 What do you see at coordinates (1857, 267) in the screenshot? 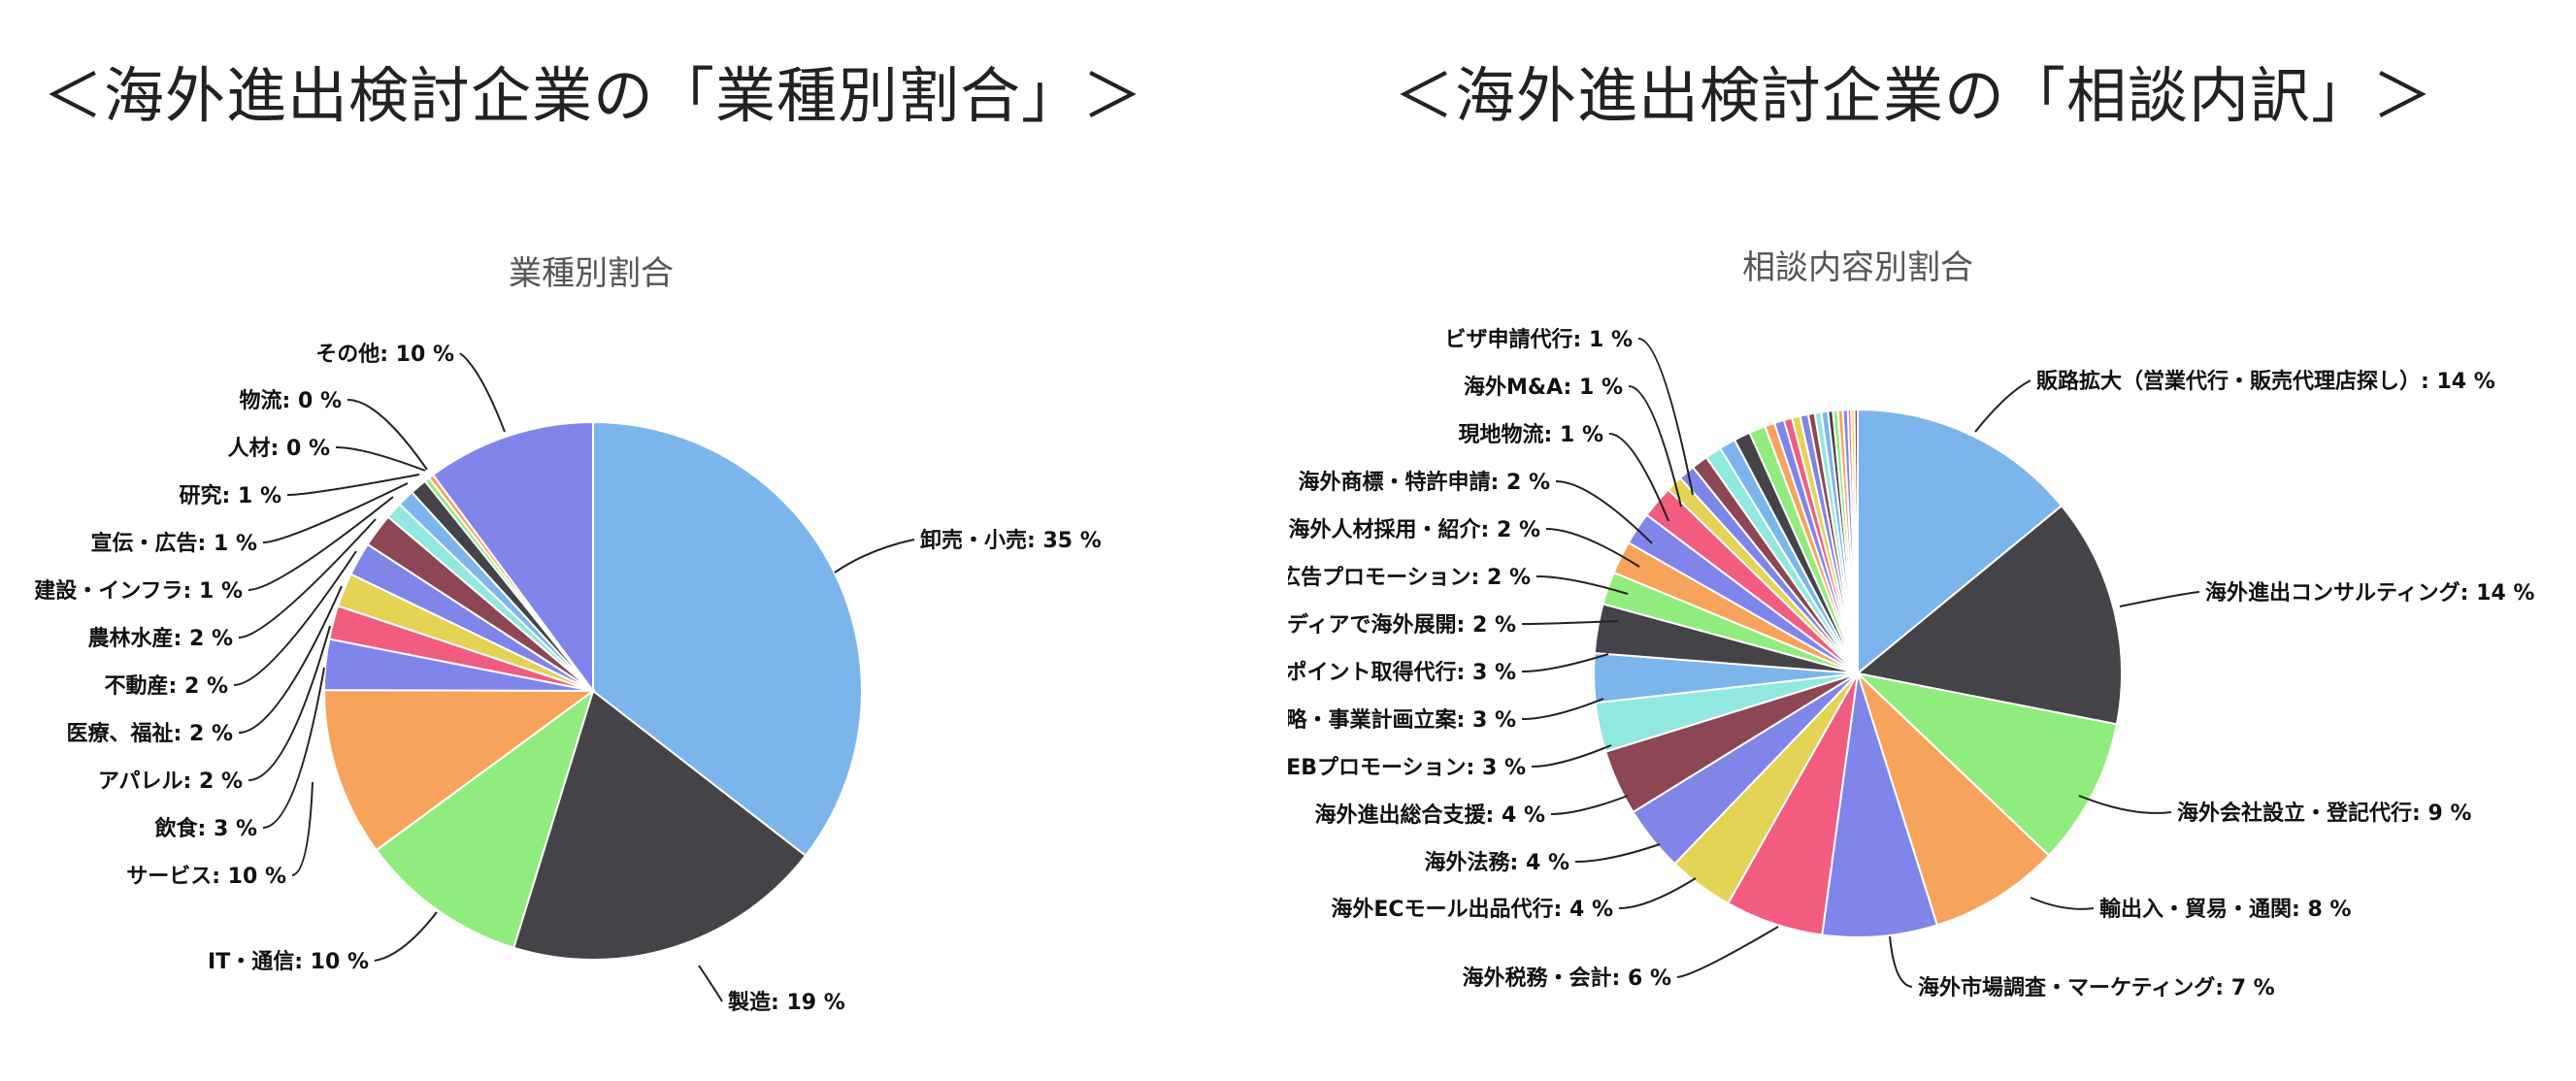
I see `chart-title-consultation: 相談内容別割合` at bounding box center [1857, 267].